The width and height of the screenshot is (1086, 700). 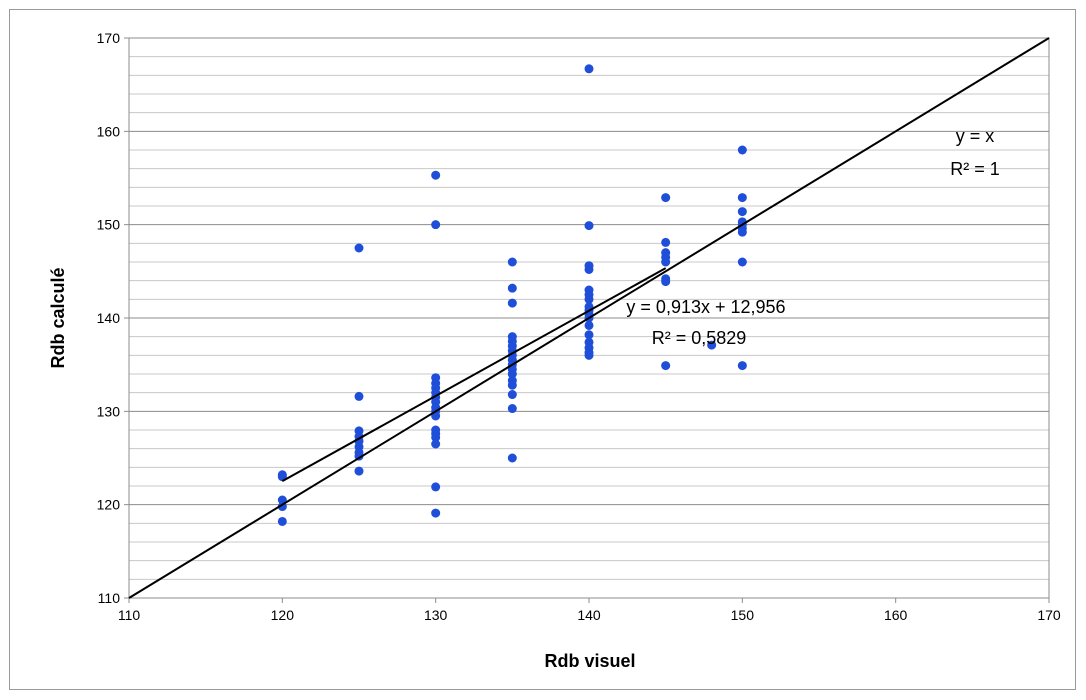 I want to click on y-tick-label: 120, so click(x=109, y=505).